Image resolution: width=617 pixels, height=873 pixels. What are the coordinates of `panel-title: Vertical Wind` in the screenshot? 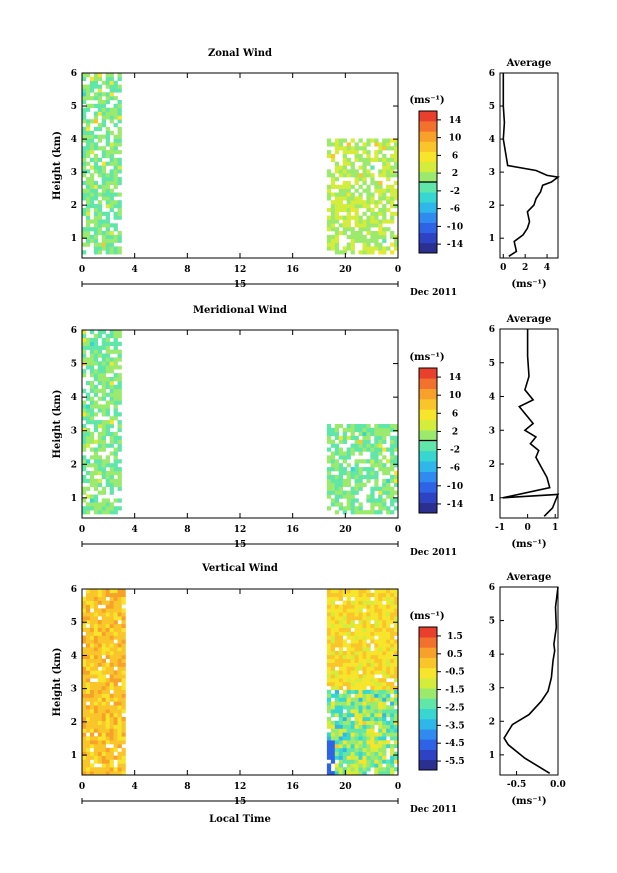 It's located at (239, 568).